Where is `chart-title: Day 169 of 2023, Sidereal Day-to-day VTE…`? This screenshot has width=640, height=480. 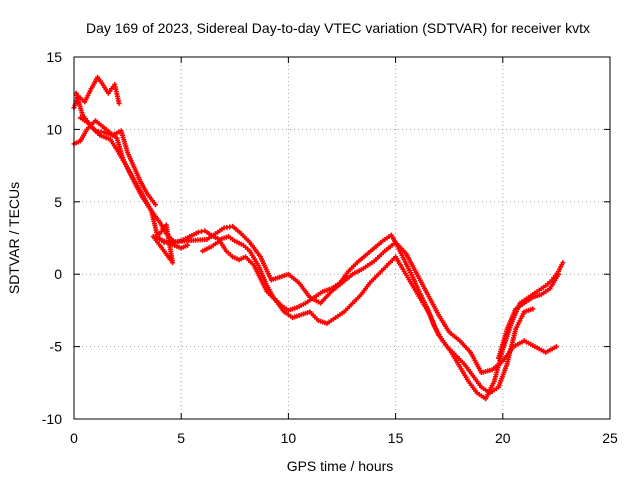
chart-title: Day 169 of 2023, Sidereal Day-to-day VTE… is located at coordinates (338, 28).